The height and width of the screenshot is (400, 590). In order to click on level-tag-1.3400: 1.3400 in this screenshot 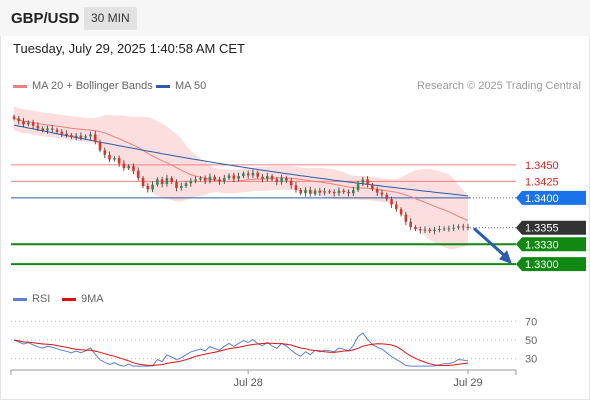, I will do `click(551, 197)`.